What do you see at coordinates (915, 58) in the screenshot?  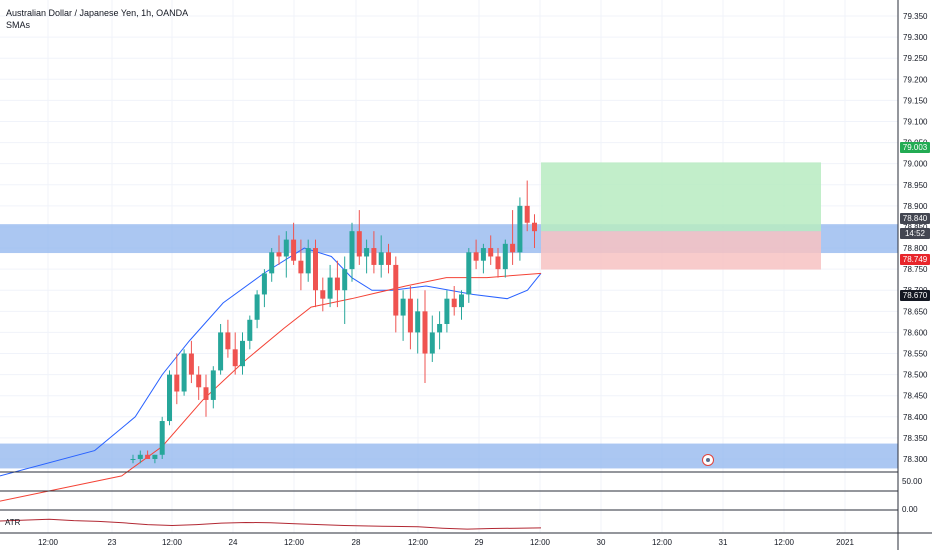 I see `price-tick-label: 79.250` at bounding box center [915, 58].